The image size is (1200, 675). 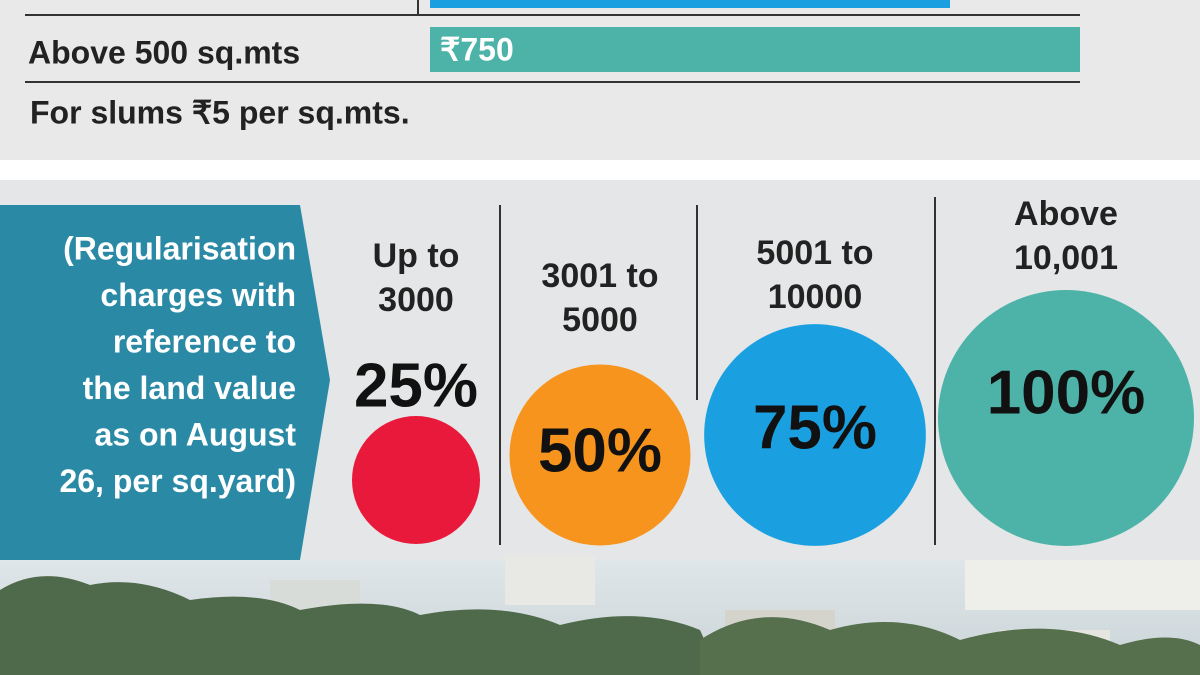 What do you see at coordinates (600, 320) in the screenshot?
I see `range-label: 5000` at bounding box center [600, 320].